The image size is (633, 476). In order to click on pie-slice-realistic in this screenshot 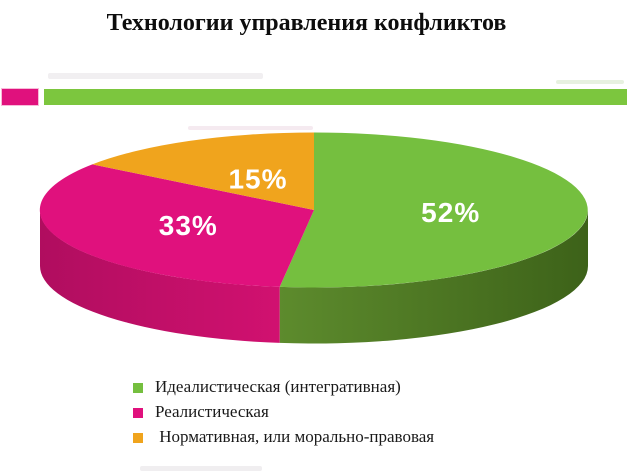, I will do `click(176, 225)`.